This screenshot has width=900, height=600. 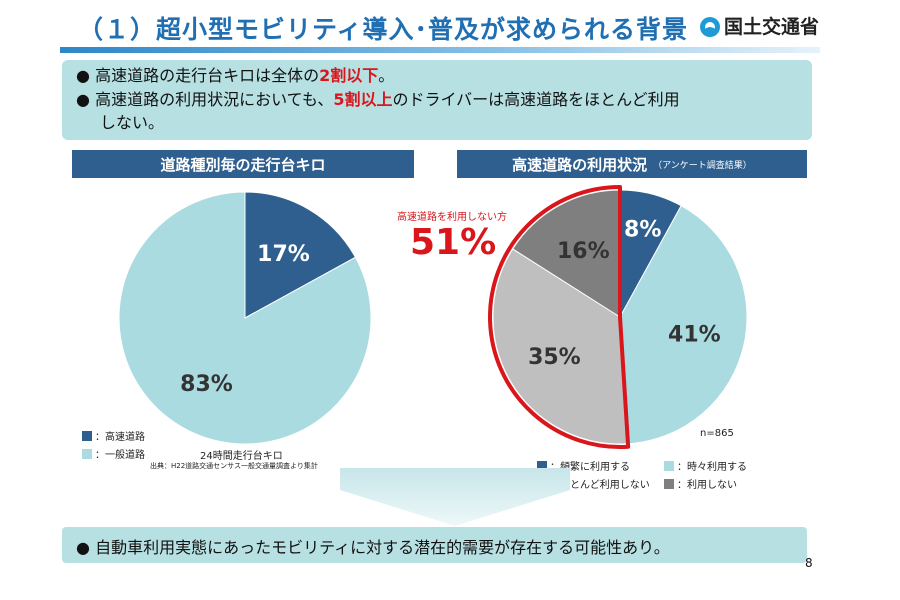 I want to click on conclusion-box: ● 自動車利用実態にあったモビリティに対する潜在的需要が存在する可能性あり。, so click(x=434, y=545).